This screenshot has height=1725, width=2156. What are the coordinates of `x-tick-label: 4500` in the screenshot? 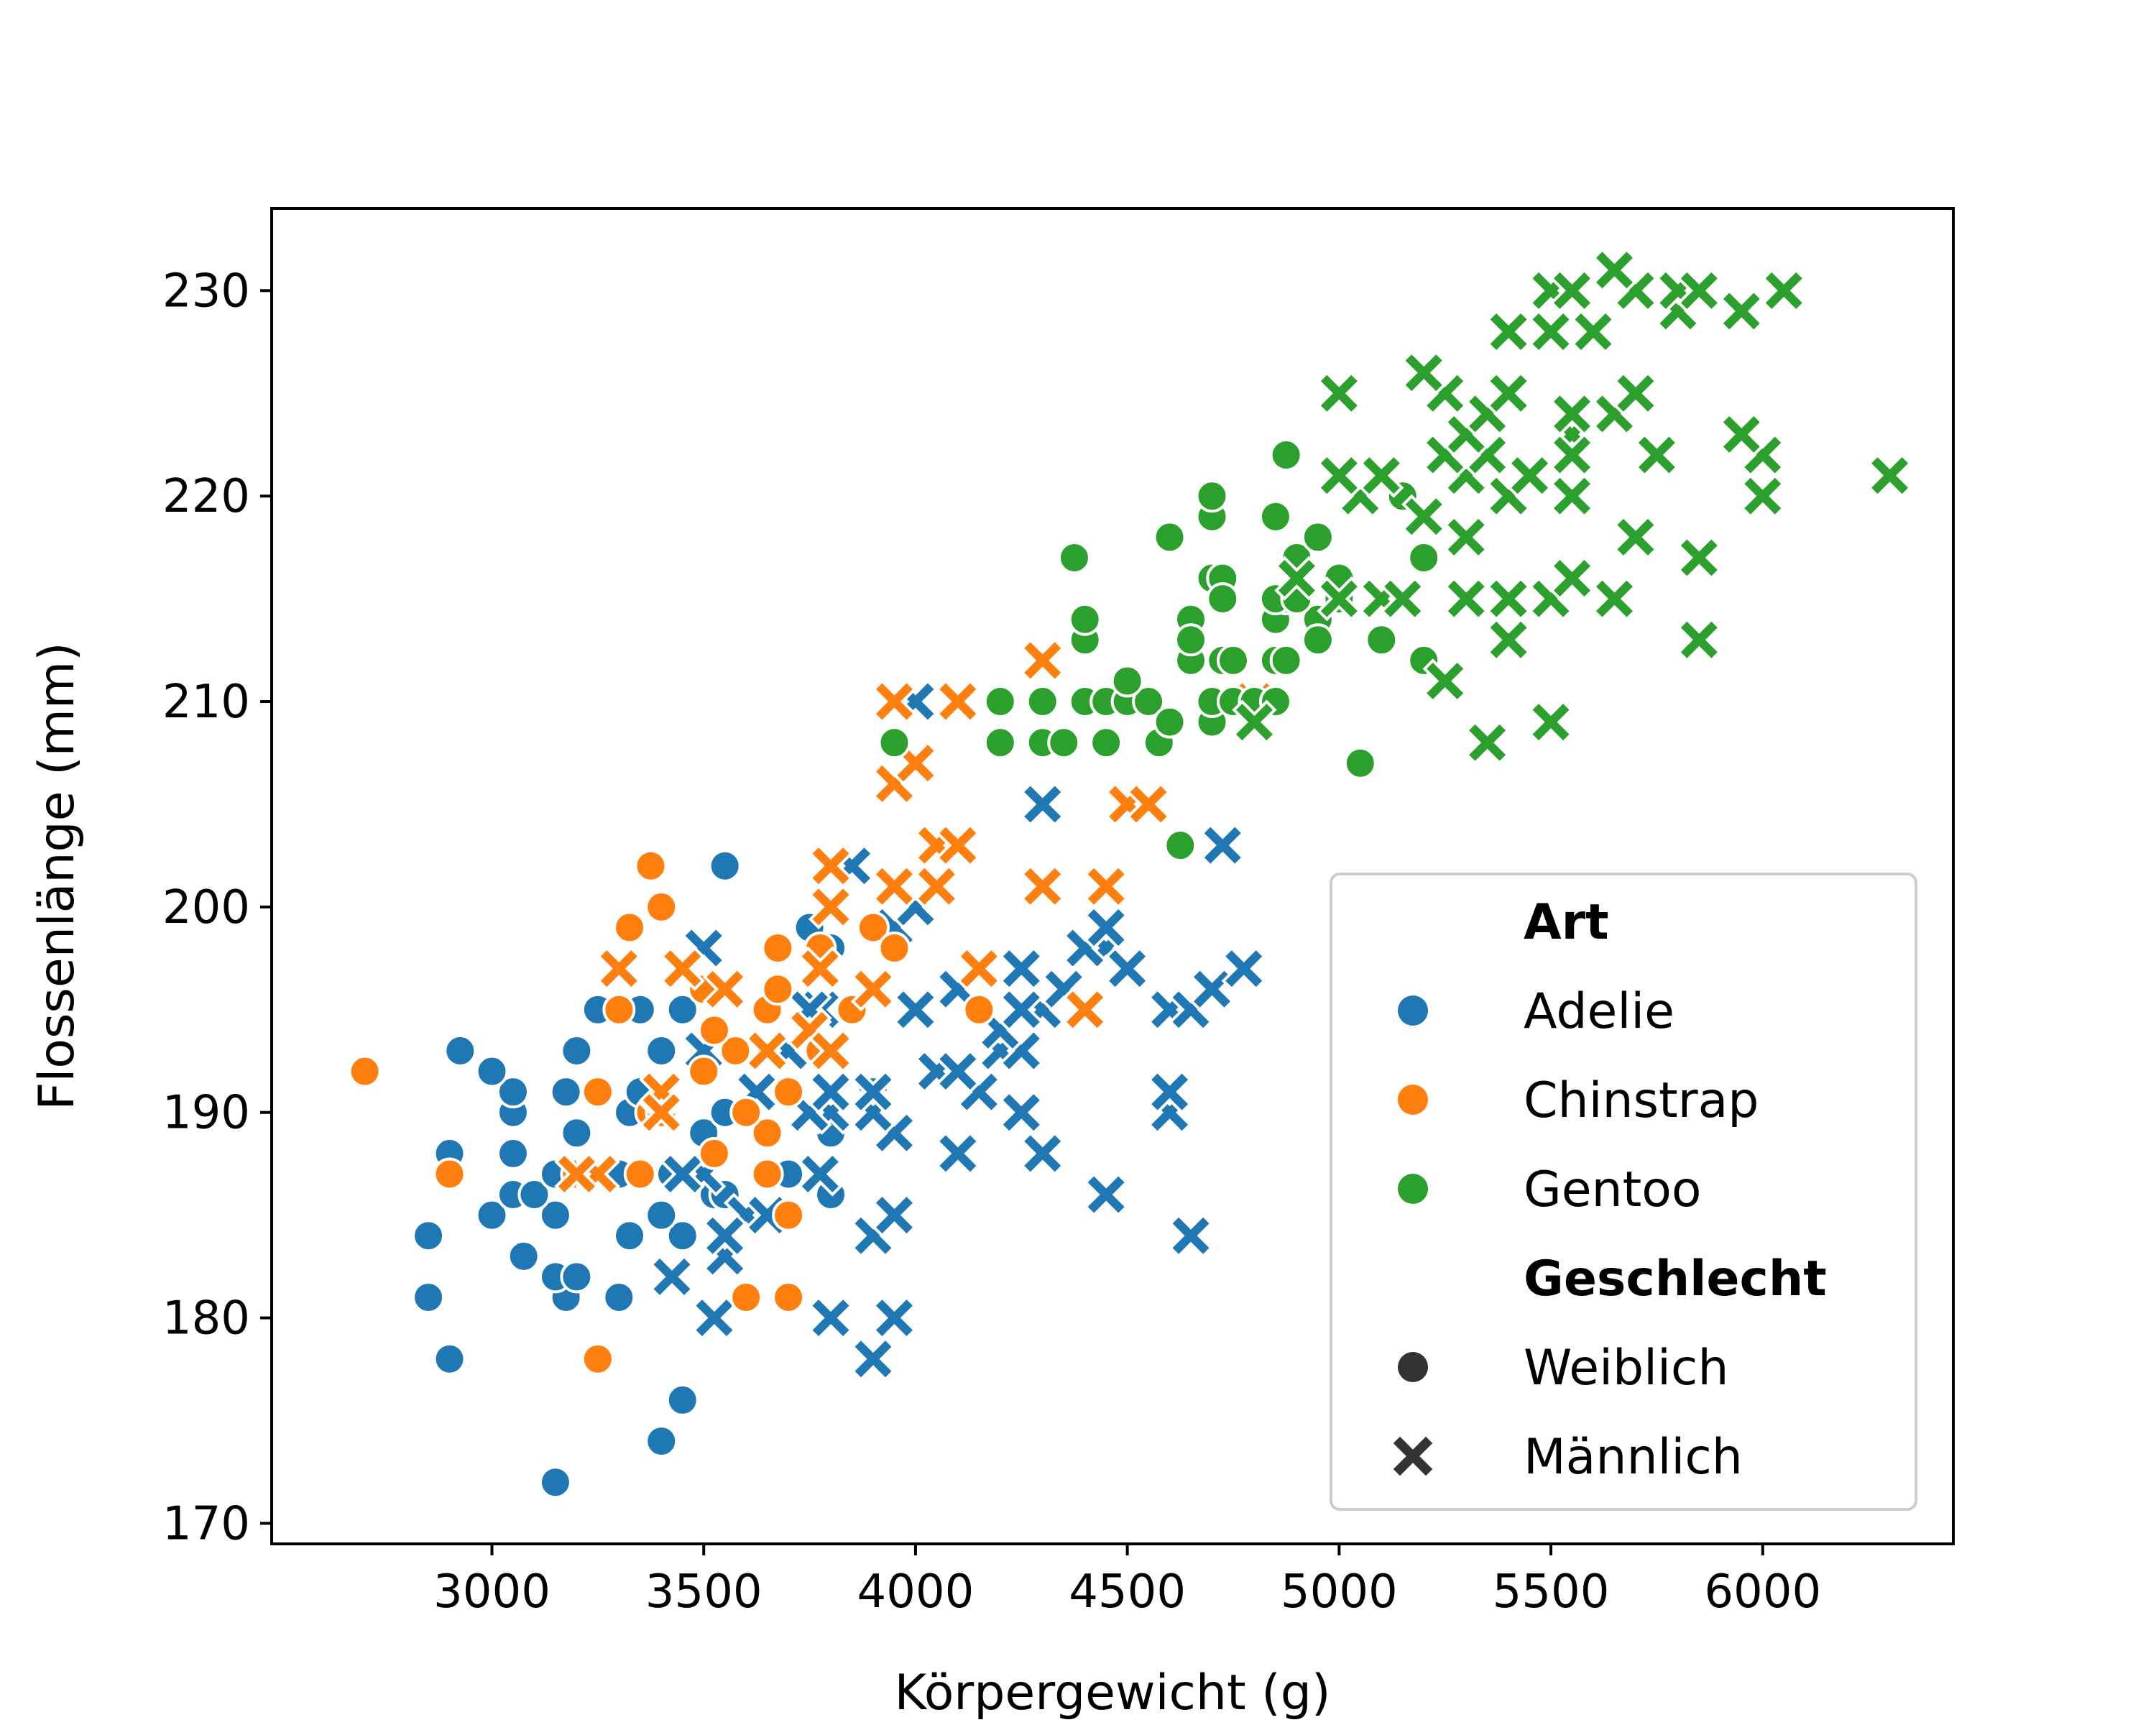 It's located at (1127, 1592).